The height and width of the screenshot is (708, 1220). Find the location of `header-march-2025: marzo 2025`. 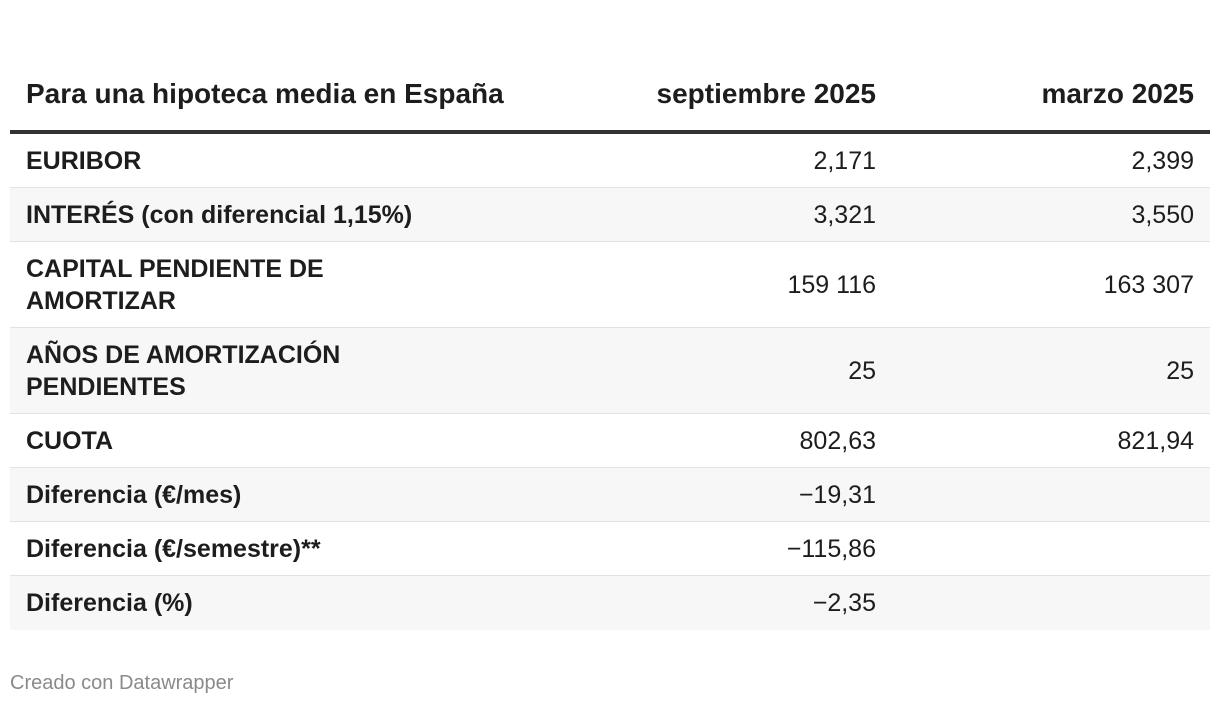

header-march-2025: marzo 2025 is located at coordinates (1117, 93).